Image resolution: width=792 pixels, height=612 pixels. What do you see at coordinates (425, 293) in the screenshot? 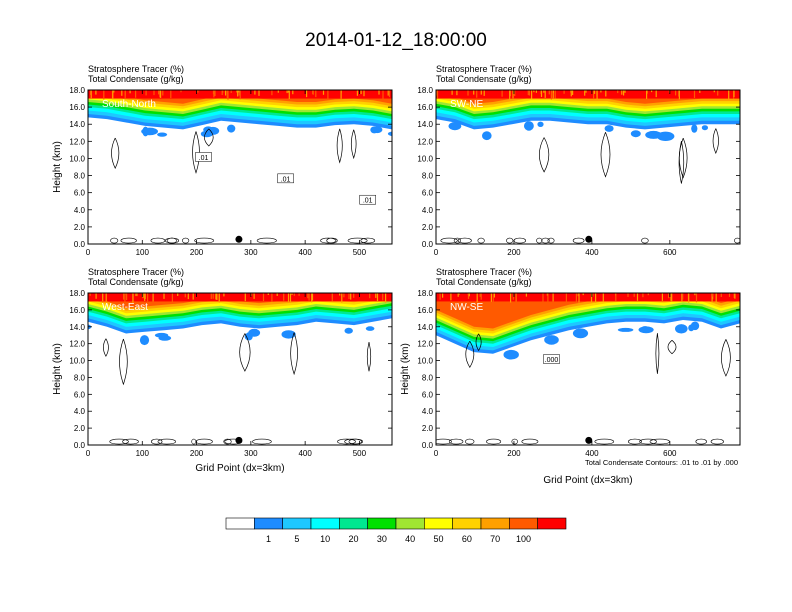
I see `y-tick-label: 18.0` at bounding box center [425, 293].